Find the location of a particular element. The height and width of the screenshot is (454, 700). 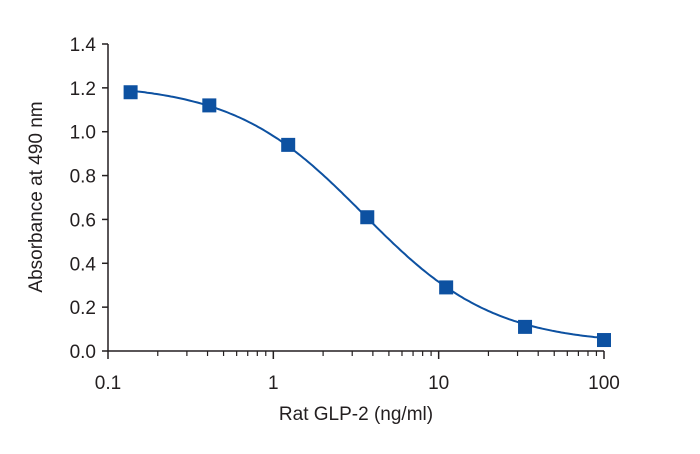

y-tick-label: 1.2 is located at coordinates (83, 89).